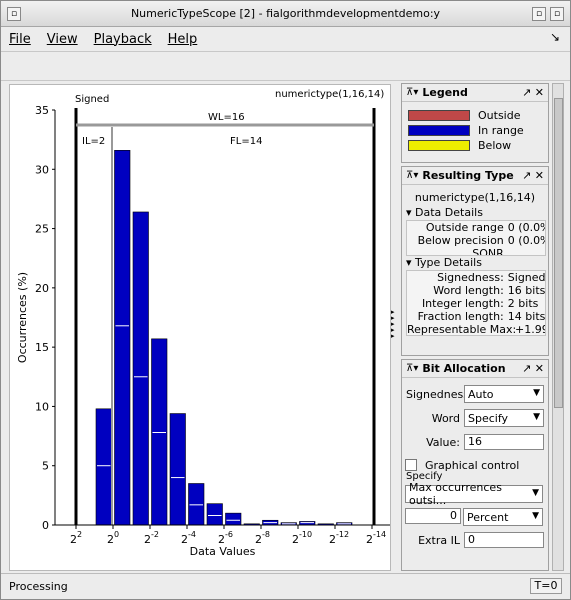  I want to click on menu-playback: Playback, so click(122, 39).